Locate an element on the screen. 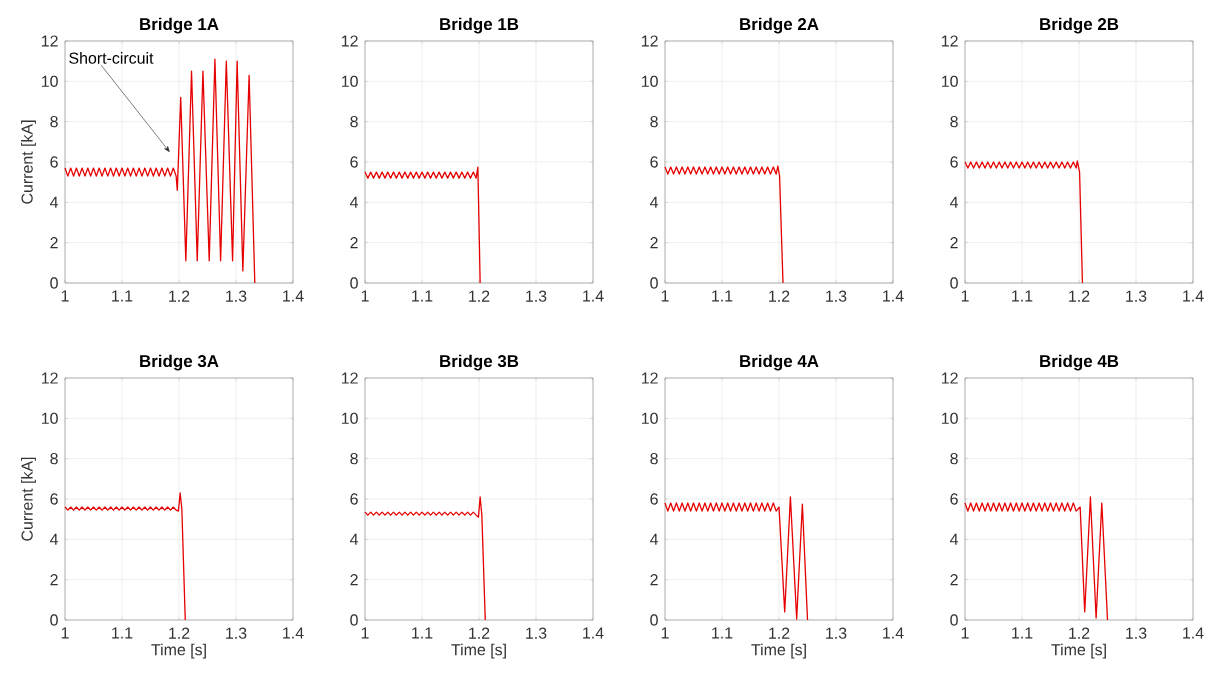 This screenshot has width=1223, height=679. chart-title: Bridge 2A is located at coordinates (779, 25).